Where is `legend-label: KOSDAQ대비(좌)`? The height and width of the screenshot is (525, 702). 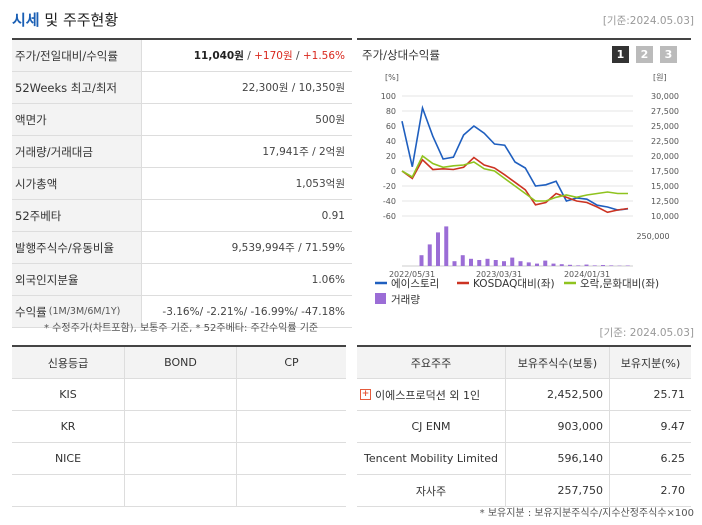 legend-label: KOSDAQ대비(좌) is located at coordinates (514, 284).